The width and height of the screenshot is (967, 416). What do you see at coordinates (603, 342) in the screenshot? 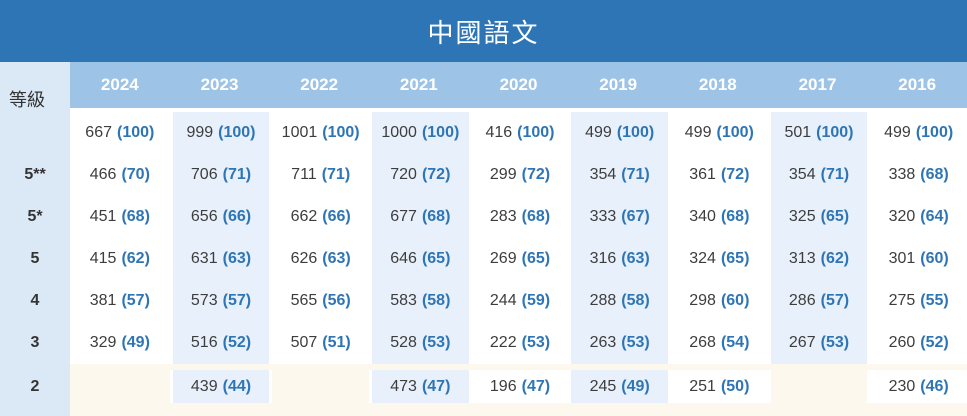
I see `candidate-count: 263` at bounding box center [603, 342].